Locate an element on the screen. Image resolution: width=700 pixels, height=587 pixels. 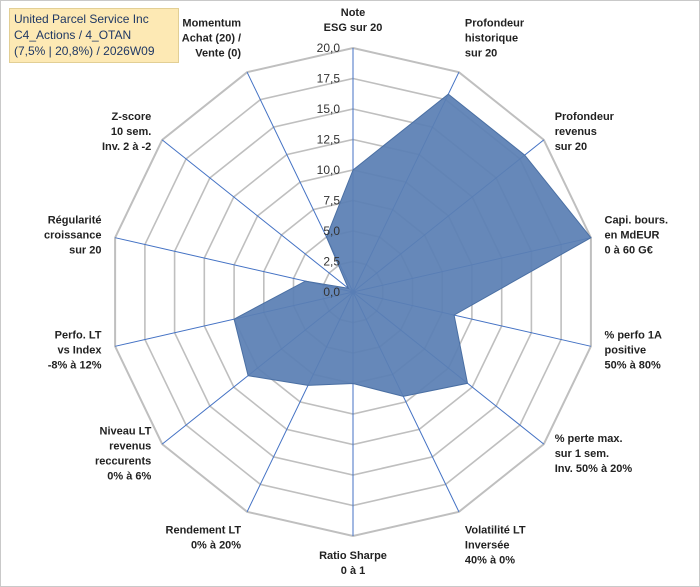
axis-label-line: -8% à 12% is located at coordinates (75, 365).